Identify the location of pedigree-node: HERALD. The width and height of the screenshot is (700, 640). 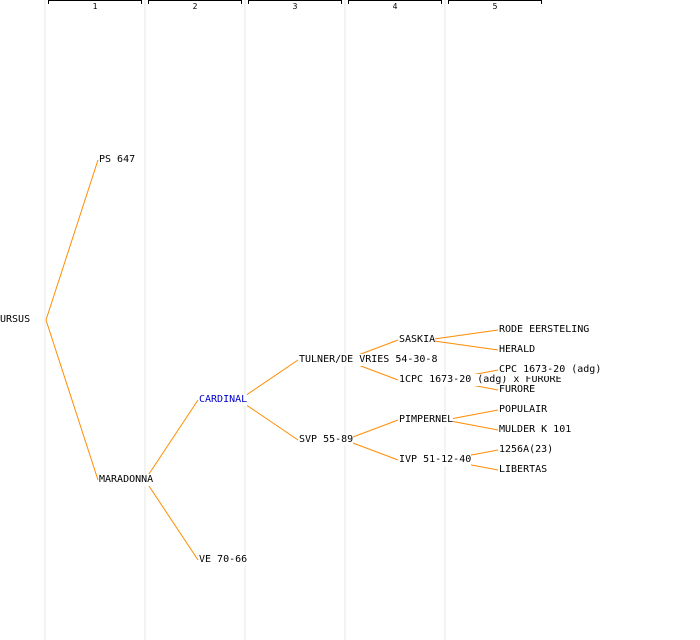
(517, 350).